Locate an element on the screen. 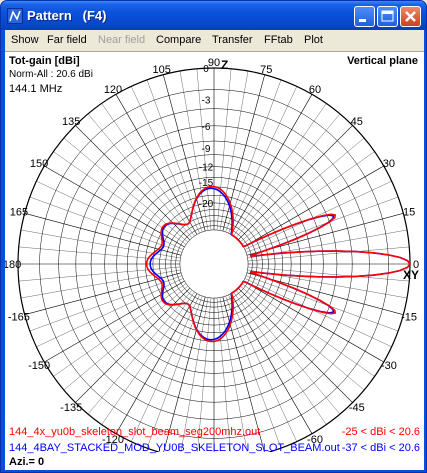  angle-label: -165 is located at coordinates (19, 317).